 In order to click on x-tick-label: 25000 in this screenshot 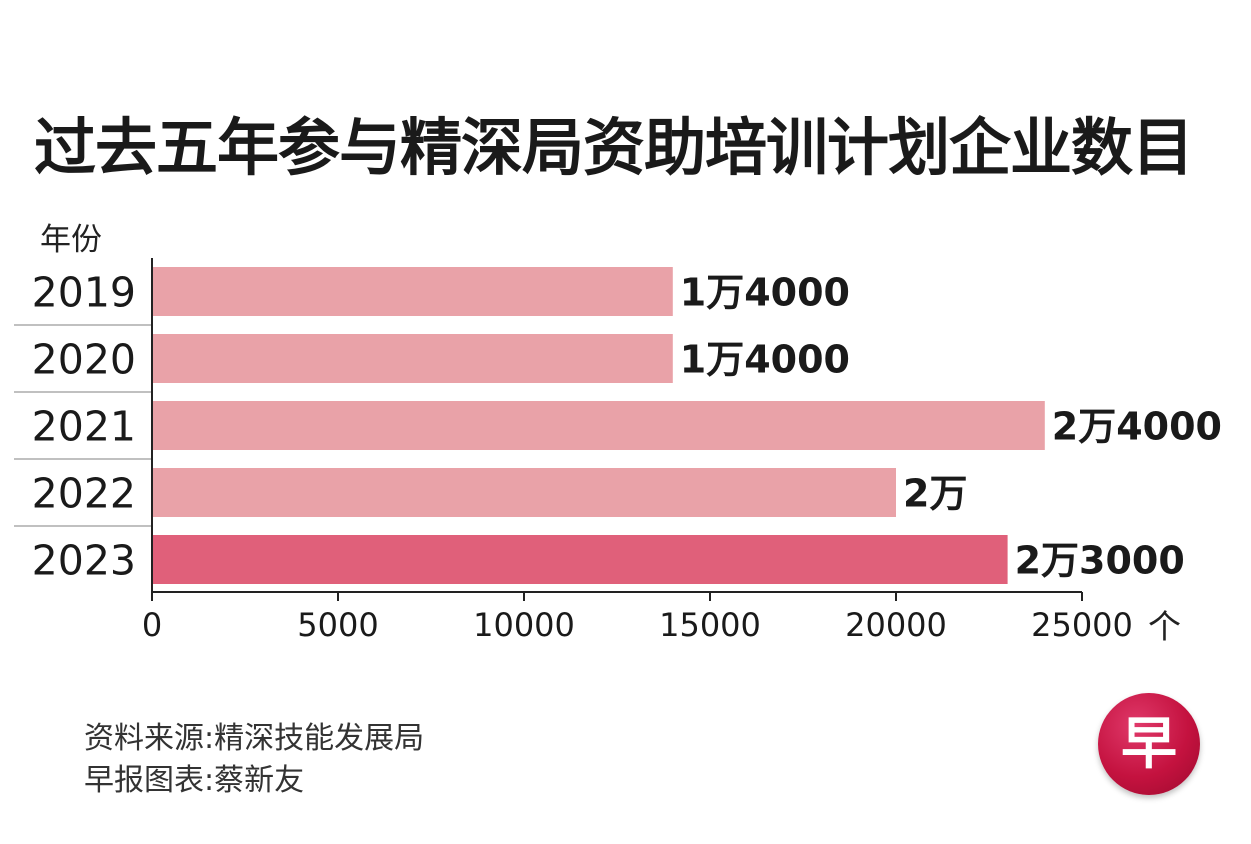, I will do `click(1082, 625)`.